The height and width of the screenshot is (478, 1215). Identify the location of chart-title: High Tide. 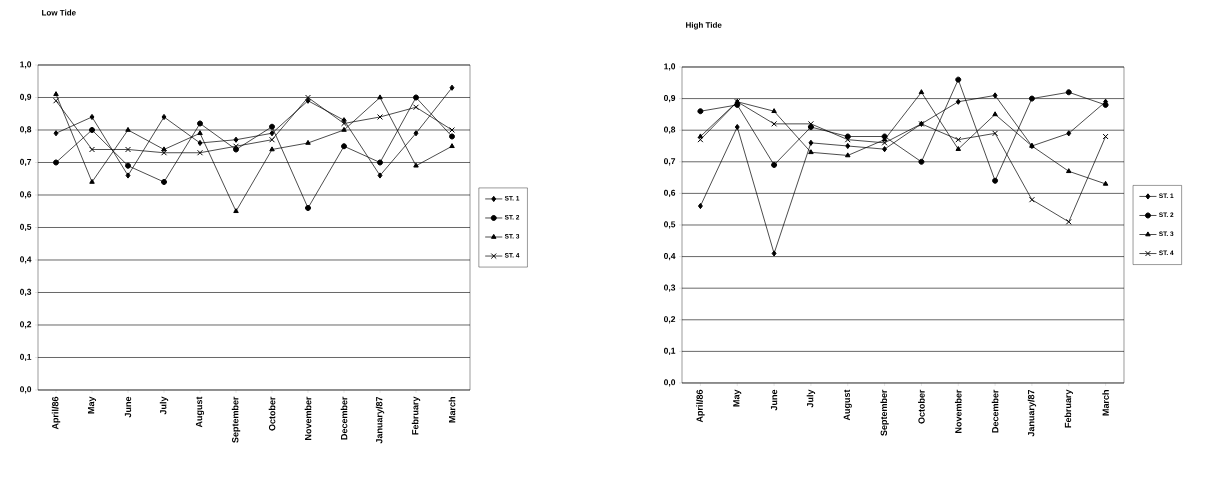
(704, 25).